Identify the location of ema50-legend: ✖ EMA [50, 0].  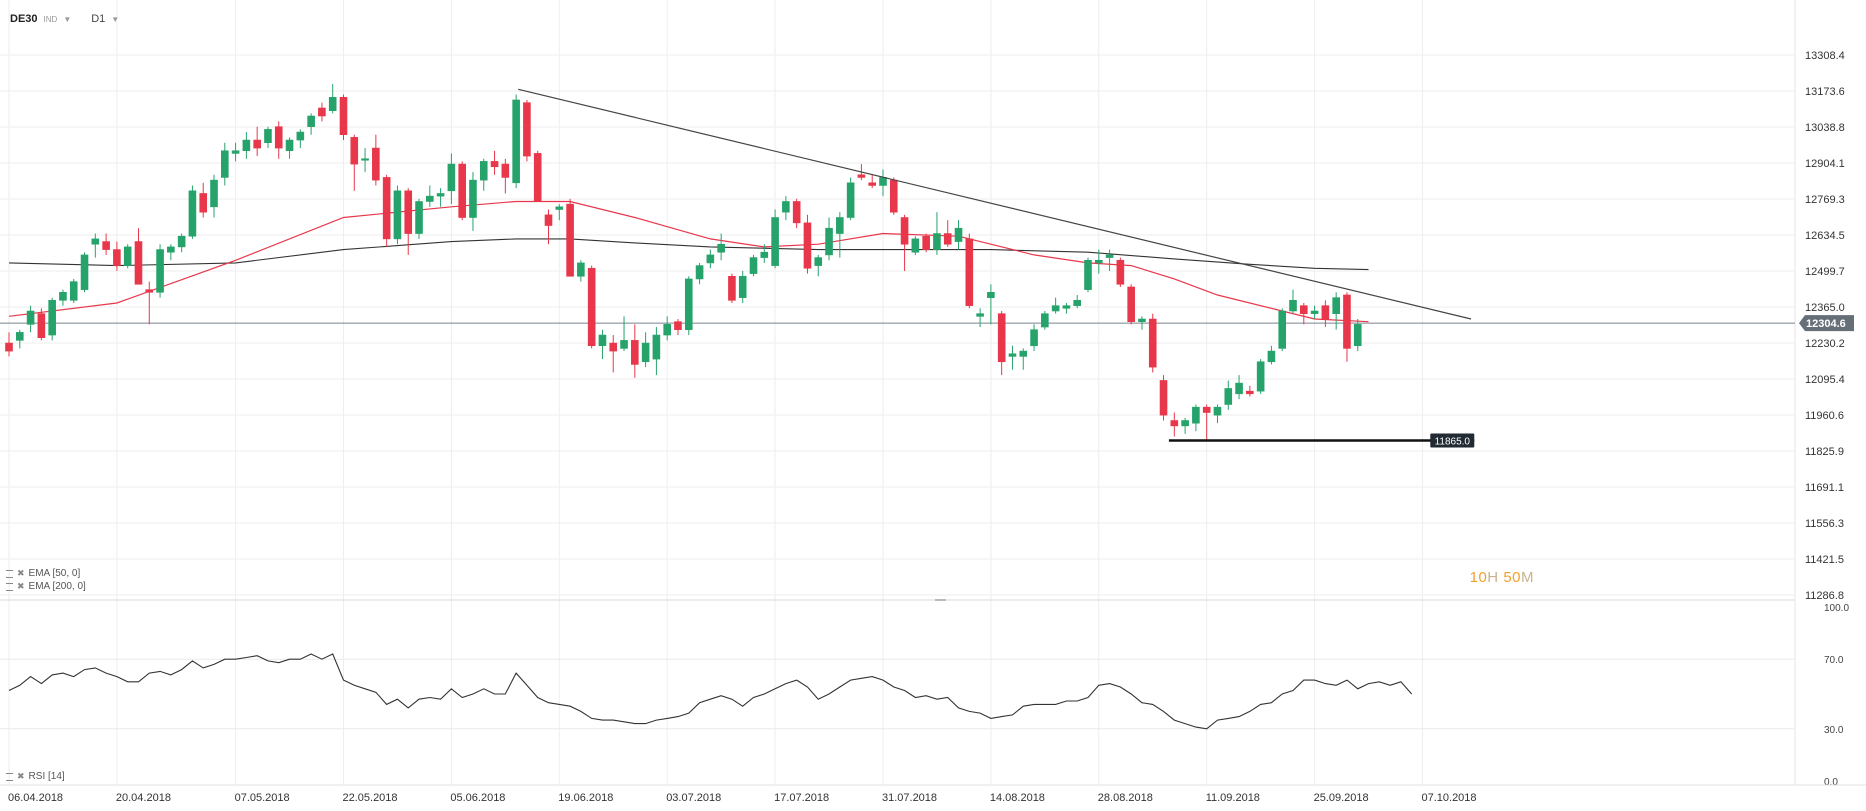
(43, 573).